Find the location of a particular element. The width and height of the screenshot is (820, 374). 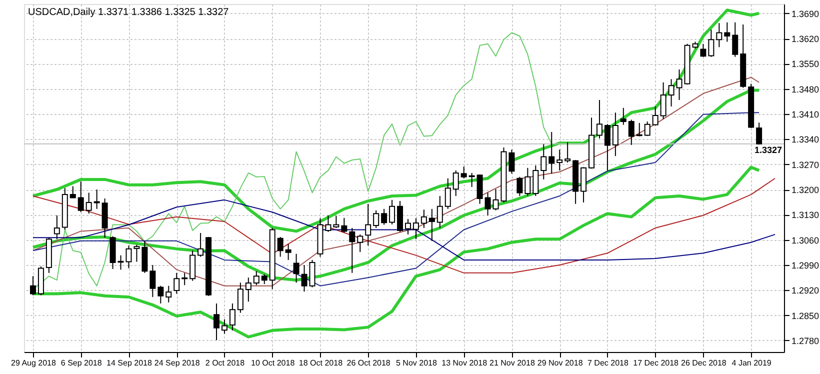

x-tick-label: 5 Nov 2018 is located at coordinates (417, 363).